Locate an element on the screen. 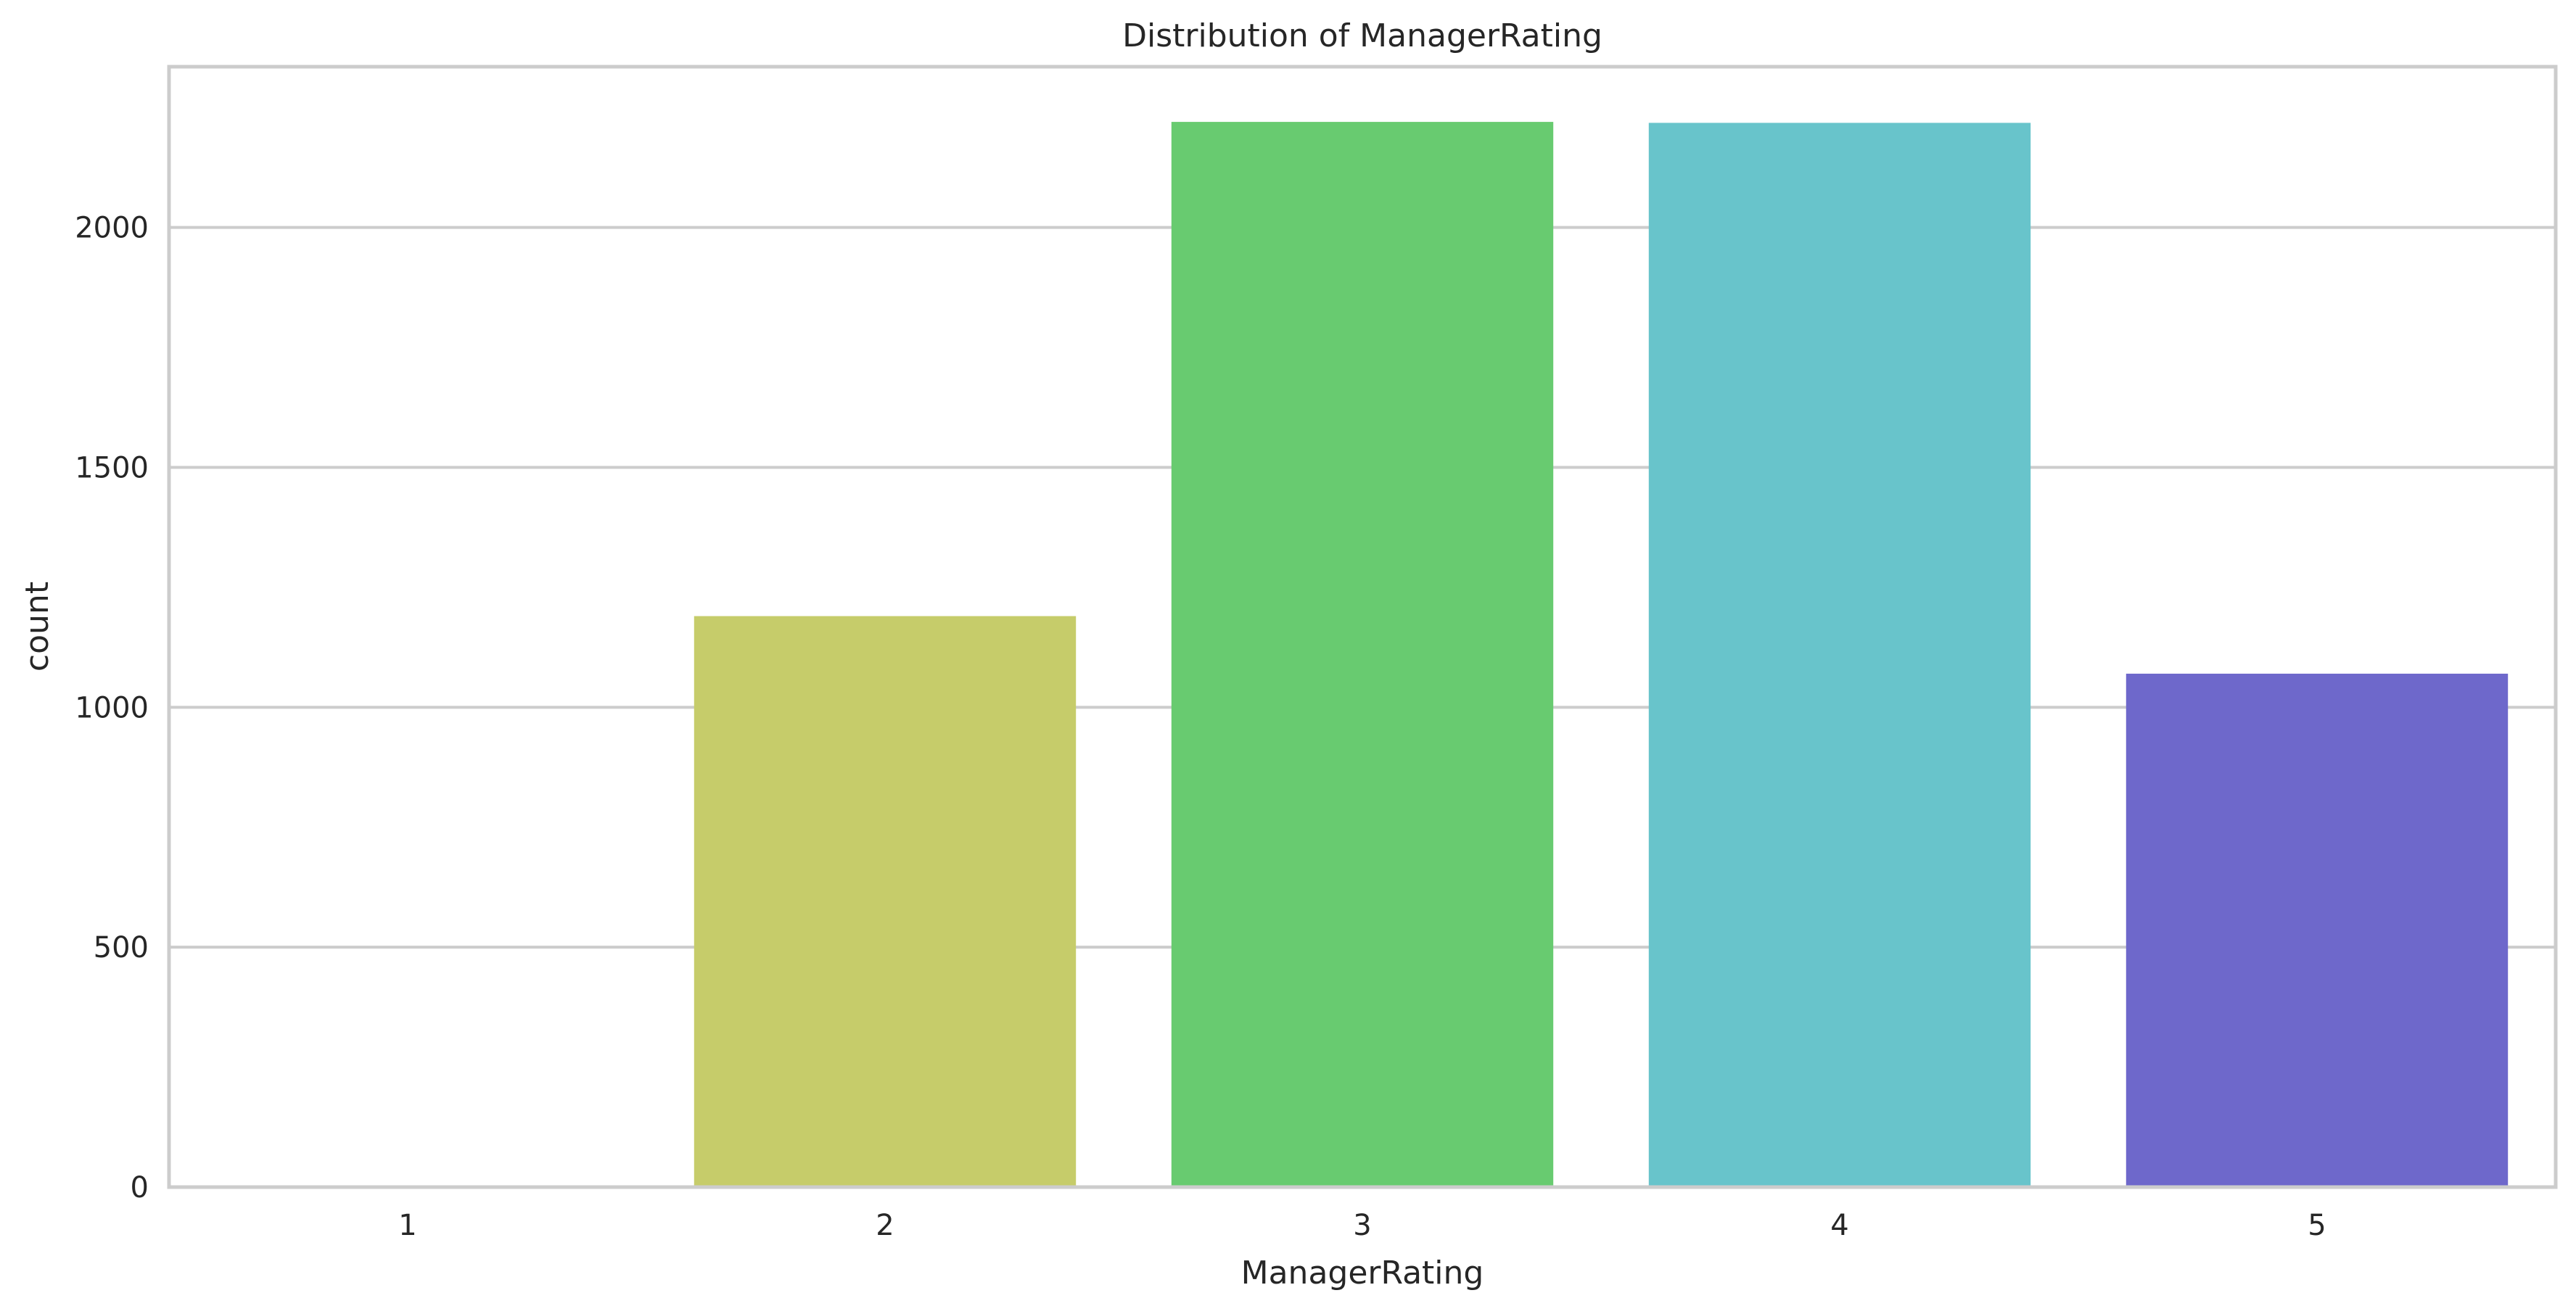 This screenshot has width=2576, height=1314. y-tick-label-0: 0 is located at coordinates (140, 1188).